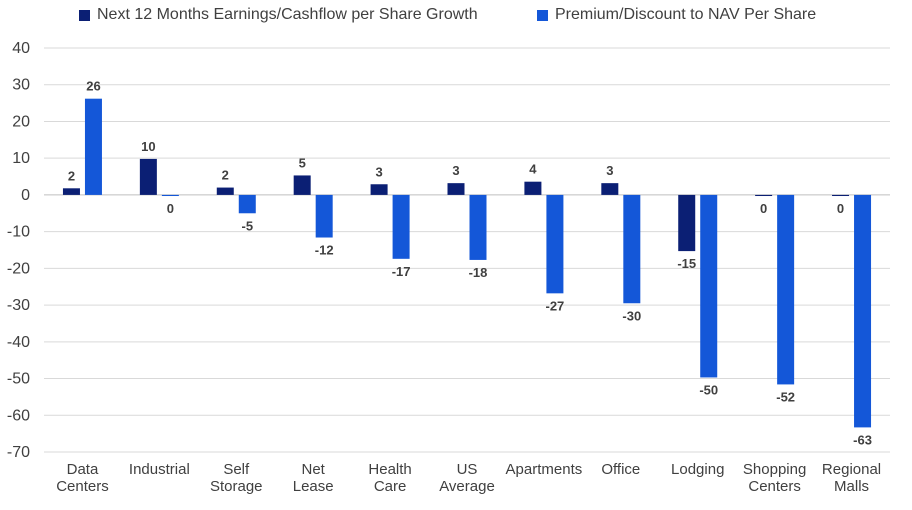 The height and width of the screenshot is (510, 912). I want to click on data-label-nav-premium: -12, so click(324, 250).